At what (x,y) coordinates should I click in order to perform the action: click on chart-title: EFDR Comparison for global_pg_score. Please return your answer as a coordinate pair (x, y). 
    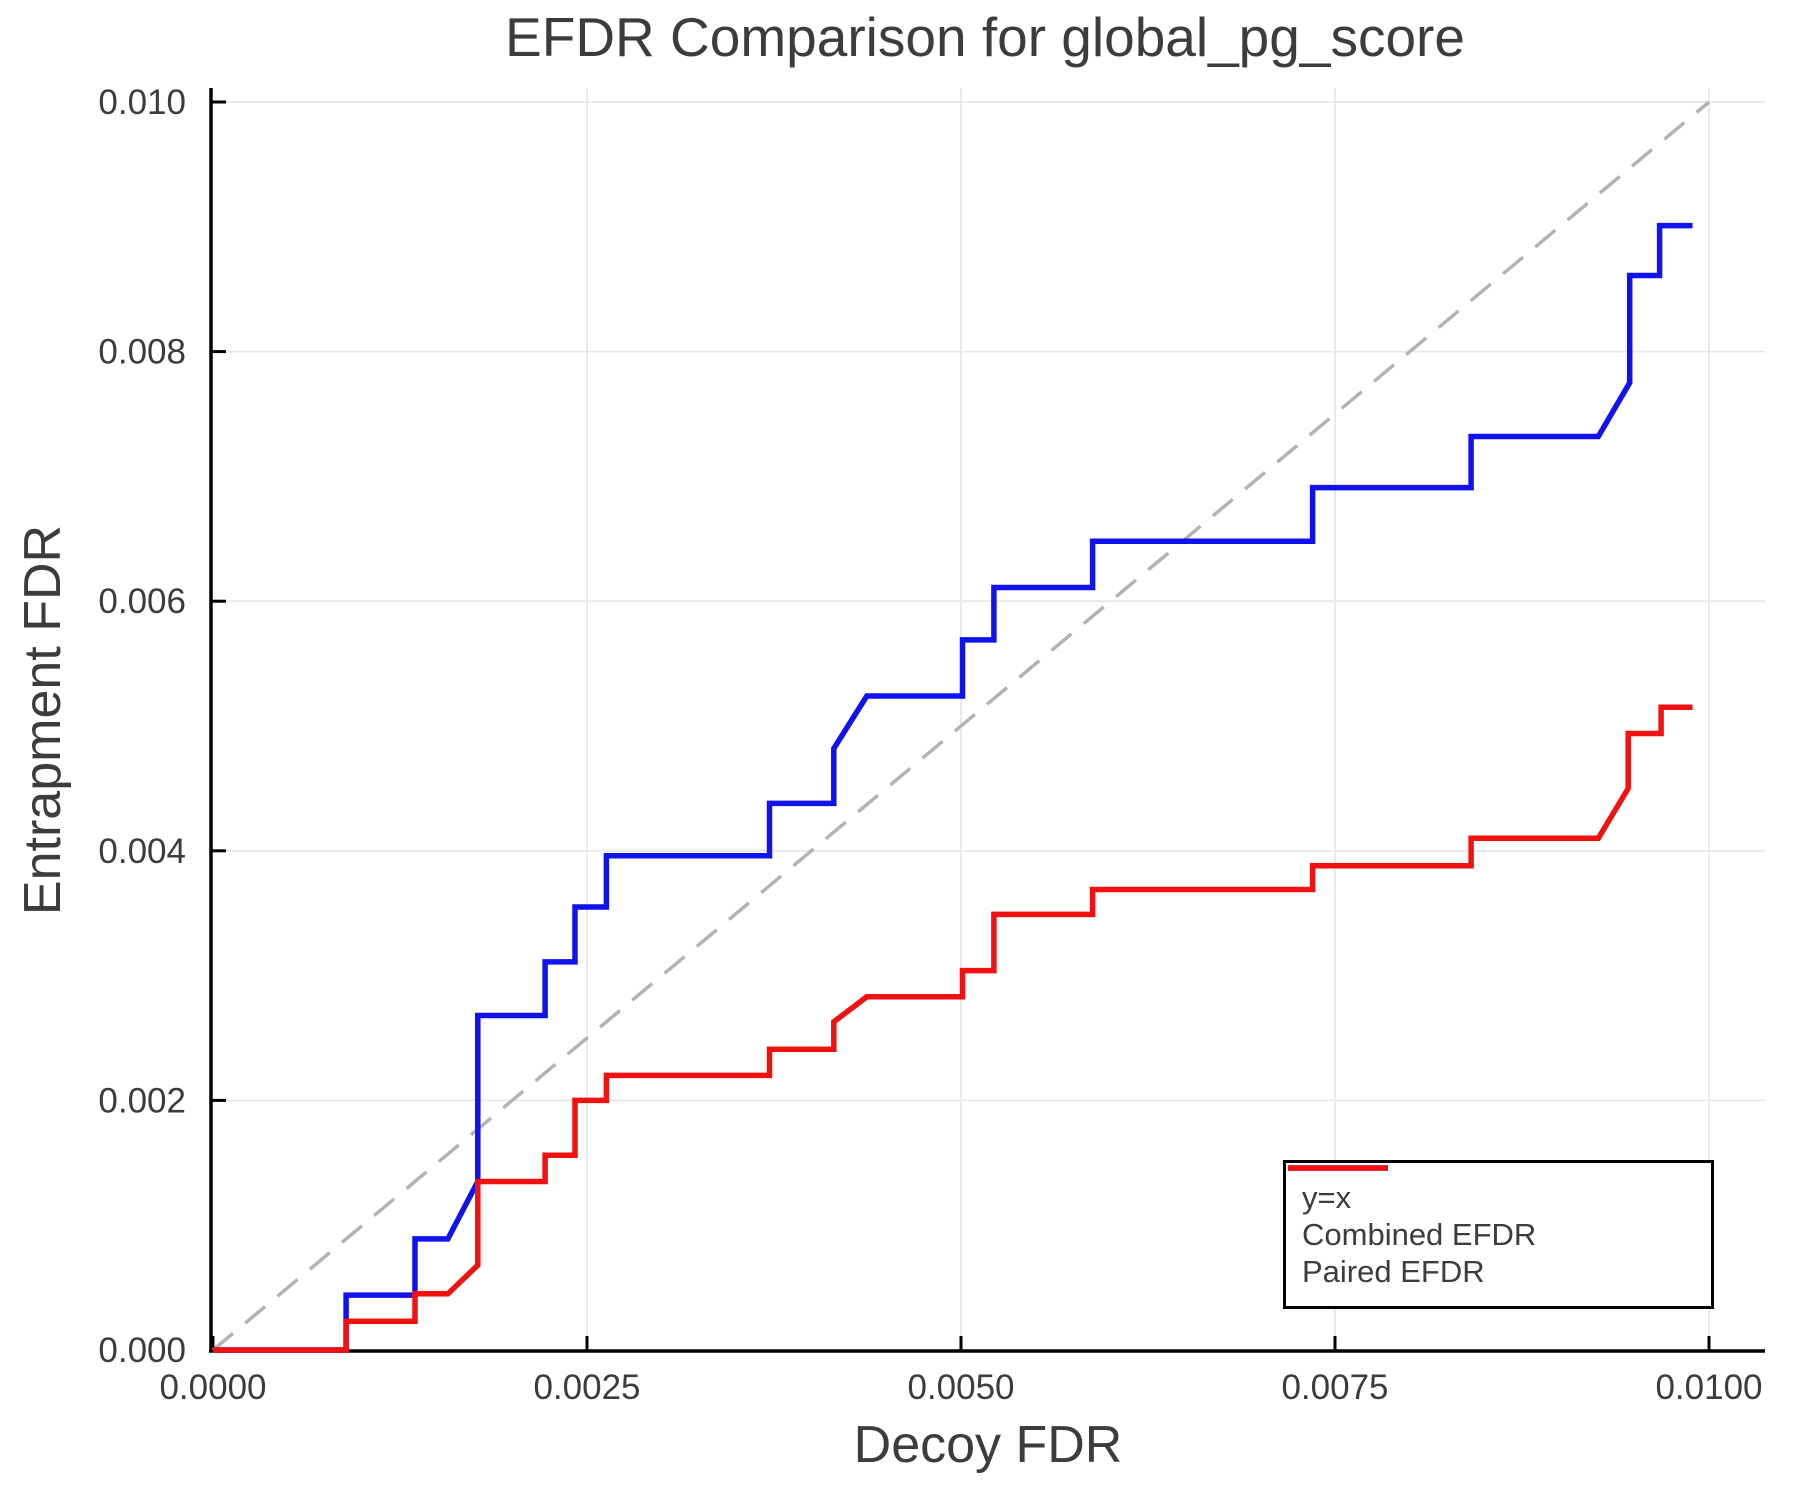
    Looking at the image, I should click on (985, 37).